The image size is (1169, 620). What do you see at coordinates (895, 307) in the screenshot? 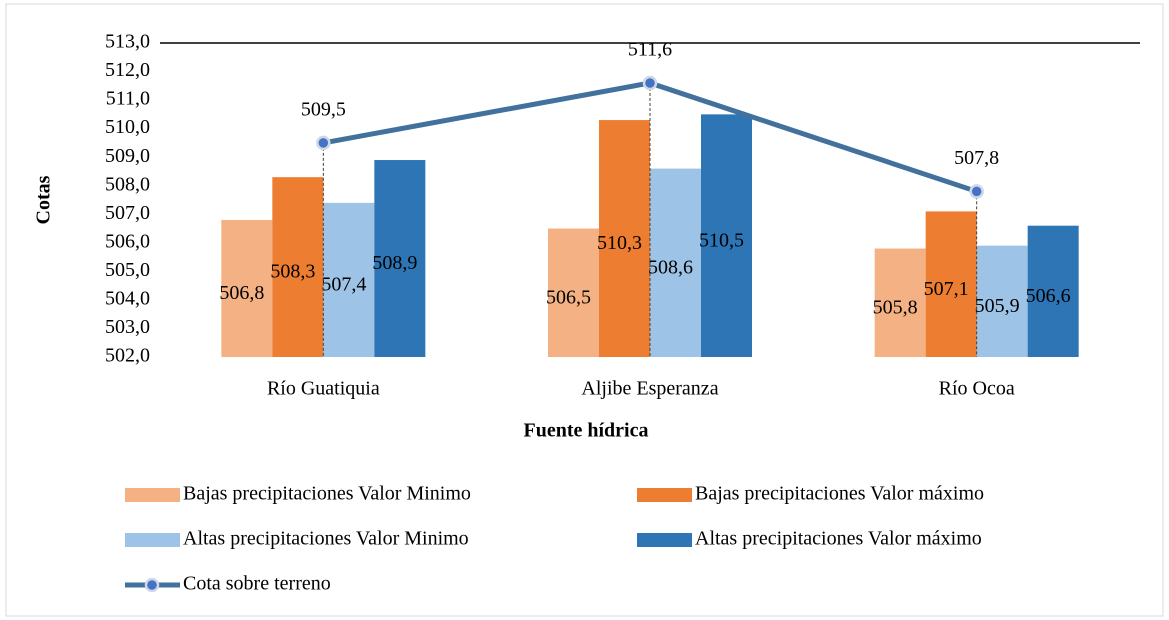
I see `data-label: 505,8` at bounding box center [895, 307].